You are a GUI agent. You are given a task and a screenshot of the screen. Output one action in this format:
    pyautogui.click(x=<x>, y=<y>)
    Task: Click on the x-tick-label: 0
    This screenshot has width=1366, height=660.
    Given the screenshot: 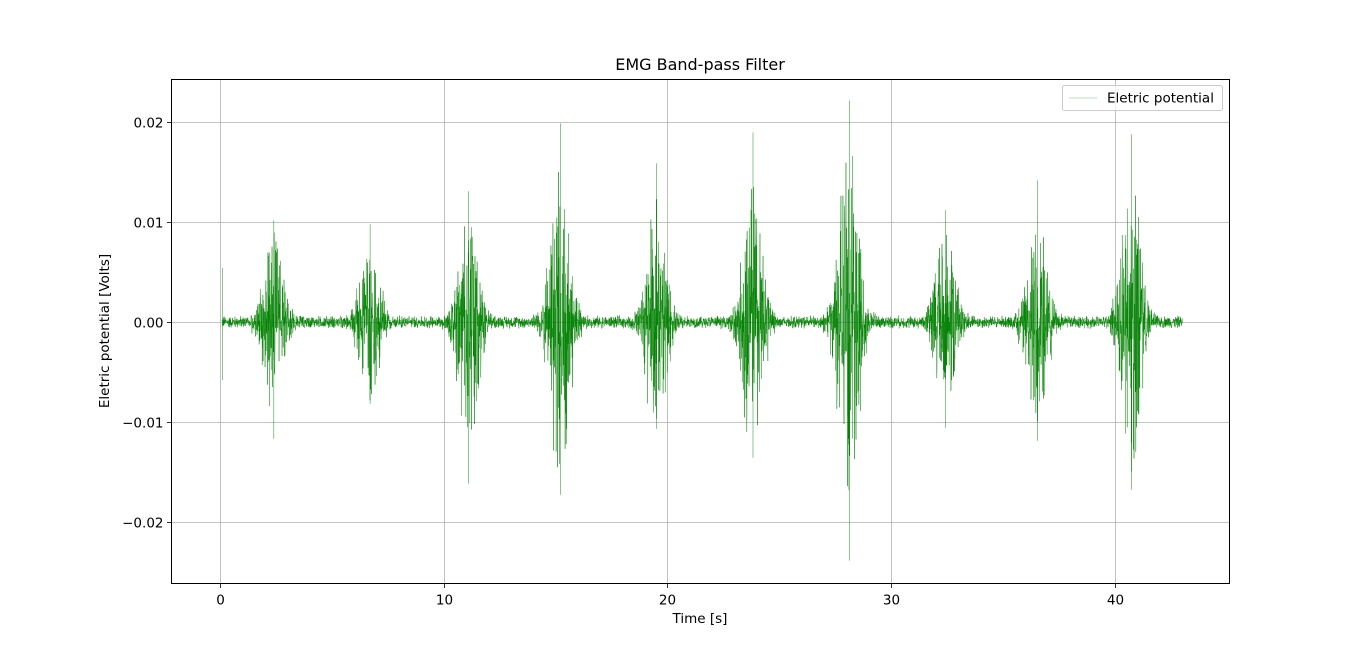 What is the action you would take?
    pyautogui.click(x=220, y=601)
    